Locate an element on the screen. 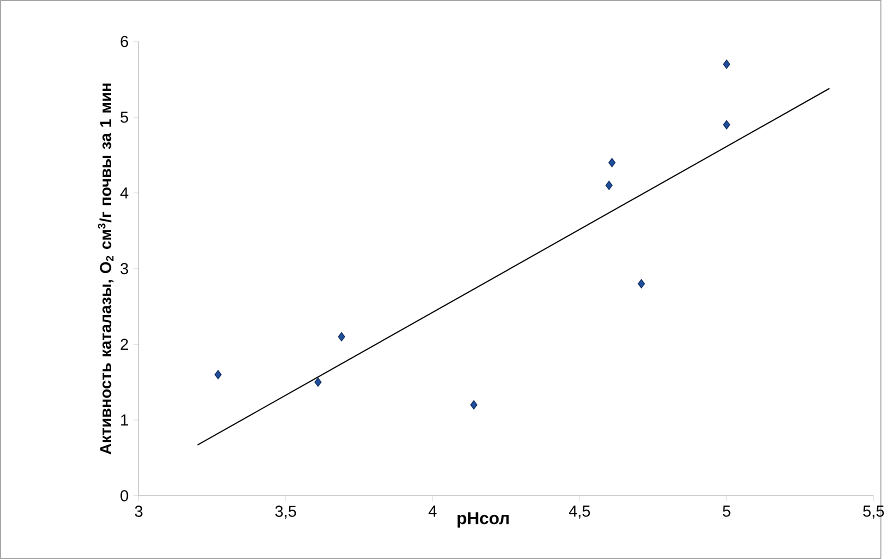 The width and height of the screenshot is (889, 559). y-tick-label: 1 is located at coordinates (124, 420).